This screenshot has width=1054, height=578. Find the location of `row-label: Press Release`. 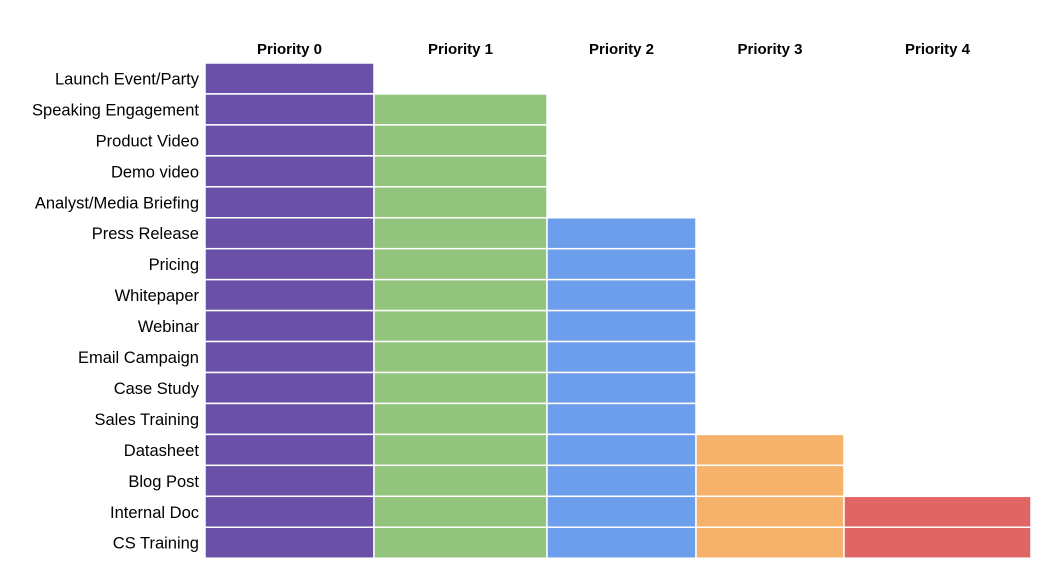

row-label: Press Release is located at coordinates (145, 234).